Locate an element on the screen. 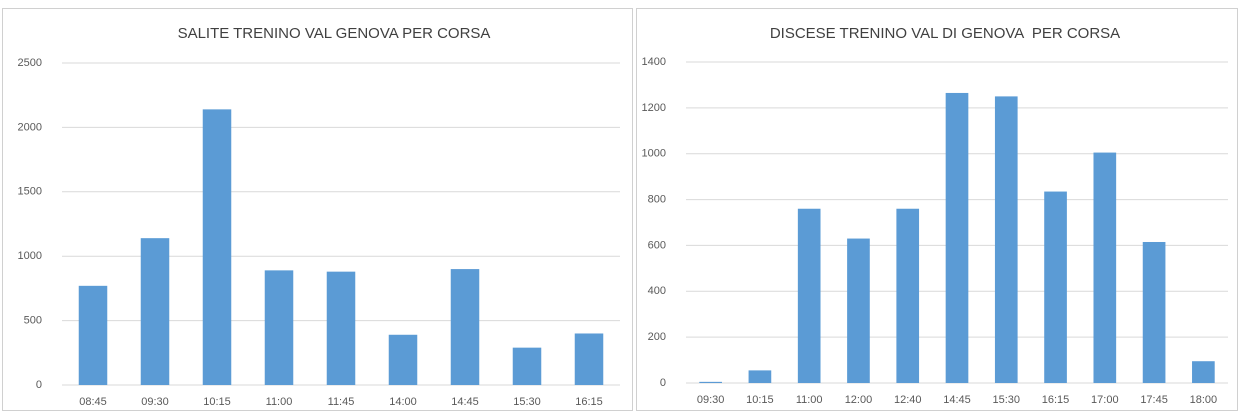 The height and width of the screenshot is (414, 1240). x-tick-label: 17:45 is located at coordinates (1154, 400).